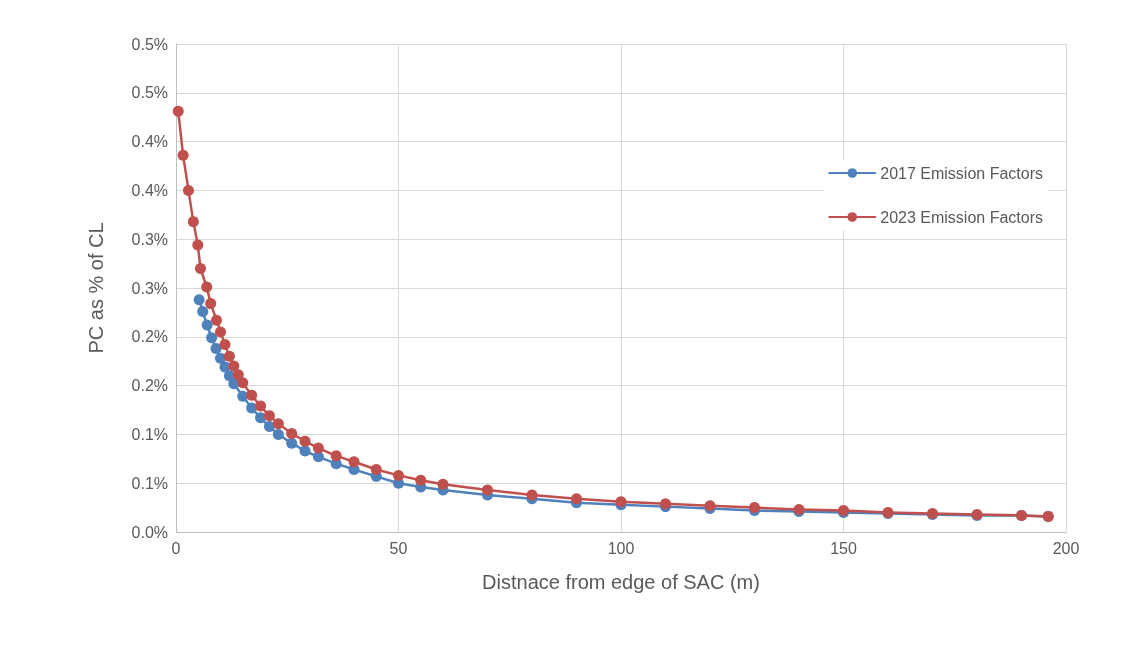  What do you see at coordinates (1066, 548) in the screenshot?
I see `x-tick-label: 200` at bounding box center [1066, 548].